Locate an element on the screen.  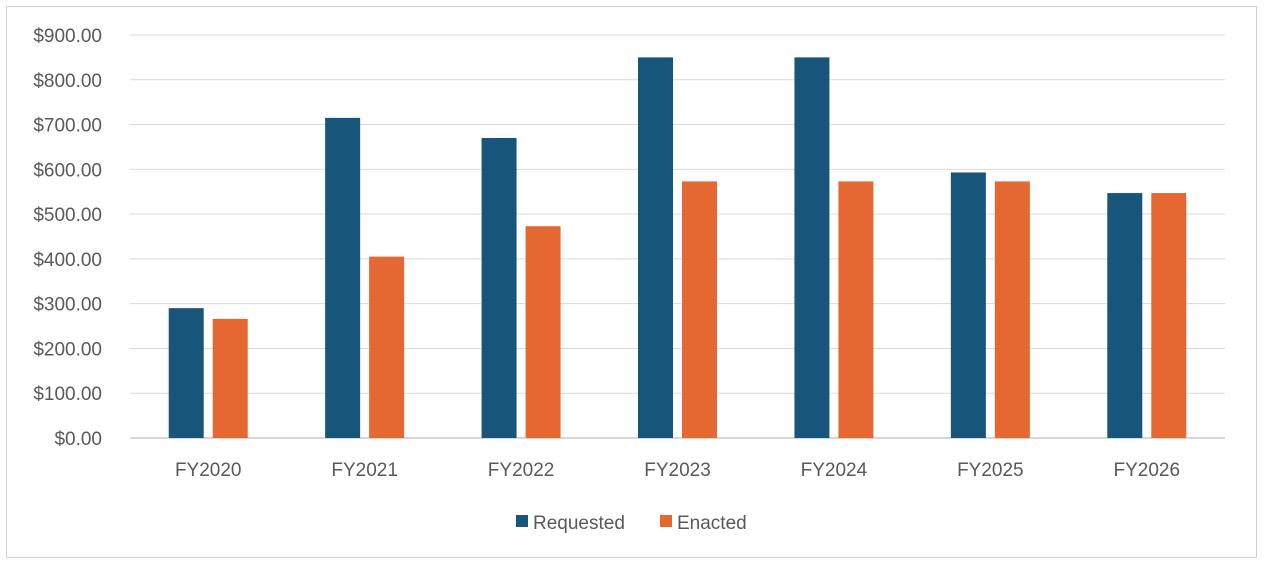
bar-enacted-fy2021 is located at coordinates (387, 347).